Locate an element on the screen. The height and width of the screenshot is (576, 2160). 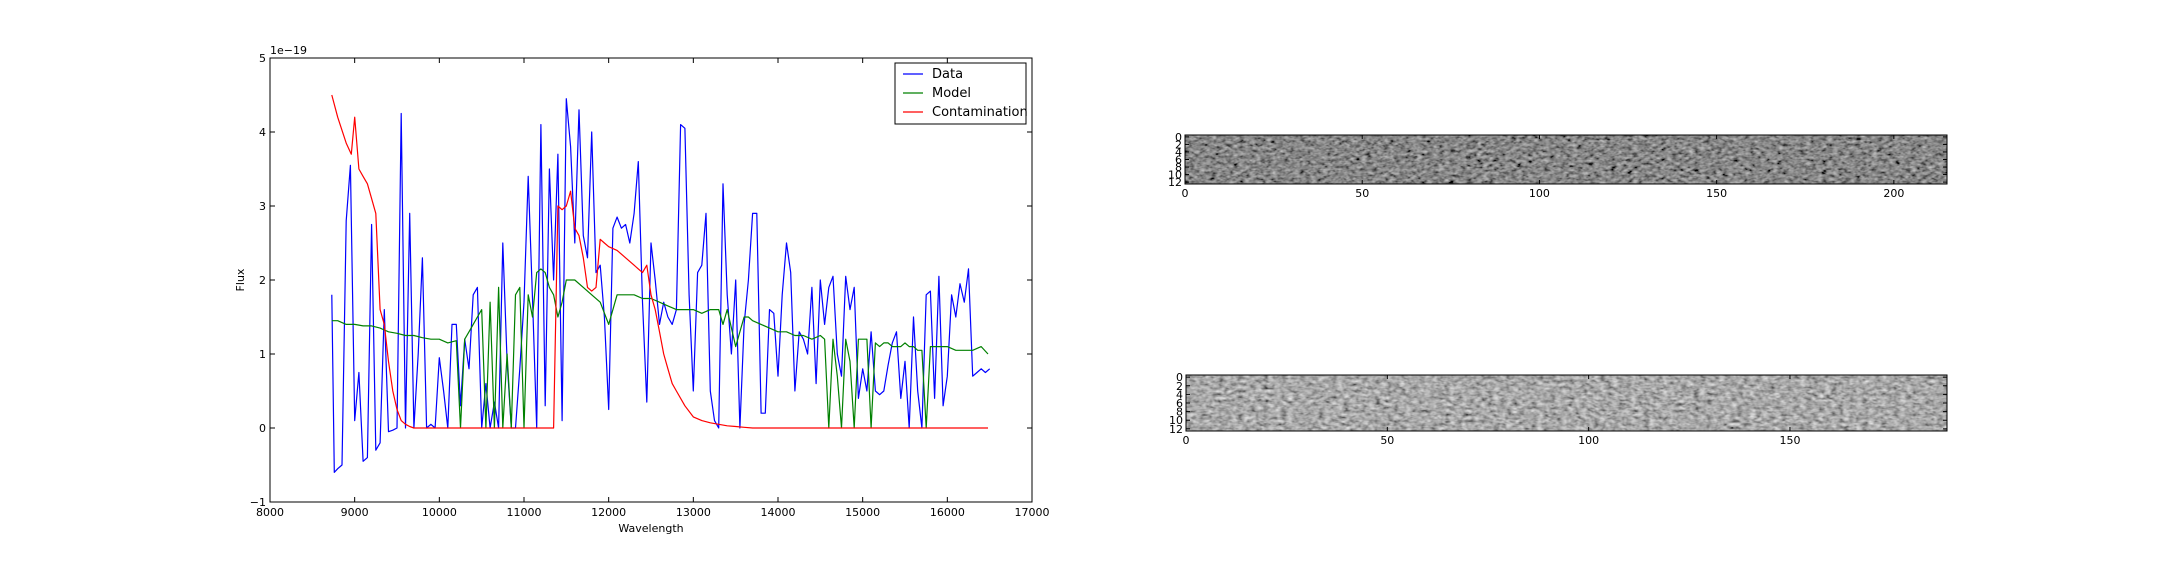
x-tick-label: 12000 is located at coordinates (608, 512).